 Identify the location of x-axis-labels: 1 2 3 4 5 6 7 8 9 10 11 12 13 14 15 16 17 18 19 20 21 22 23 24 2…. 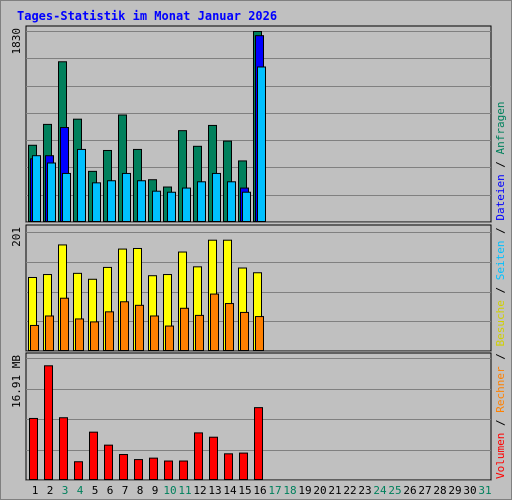
(262, 490).